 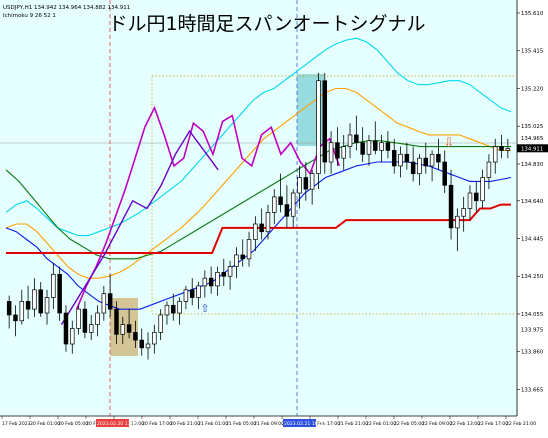 I want to click on price-level-label: 133.975, so click(x=532, y=330).